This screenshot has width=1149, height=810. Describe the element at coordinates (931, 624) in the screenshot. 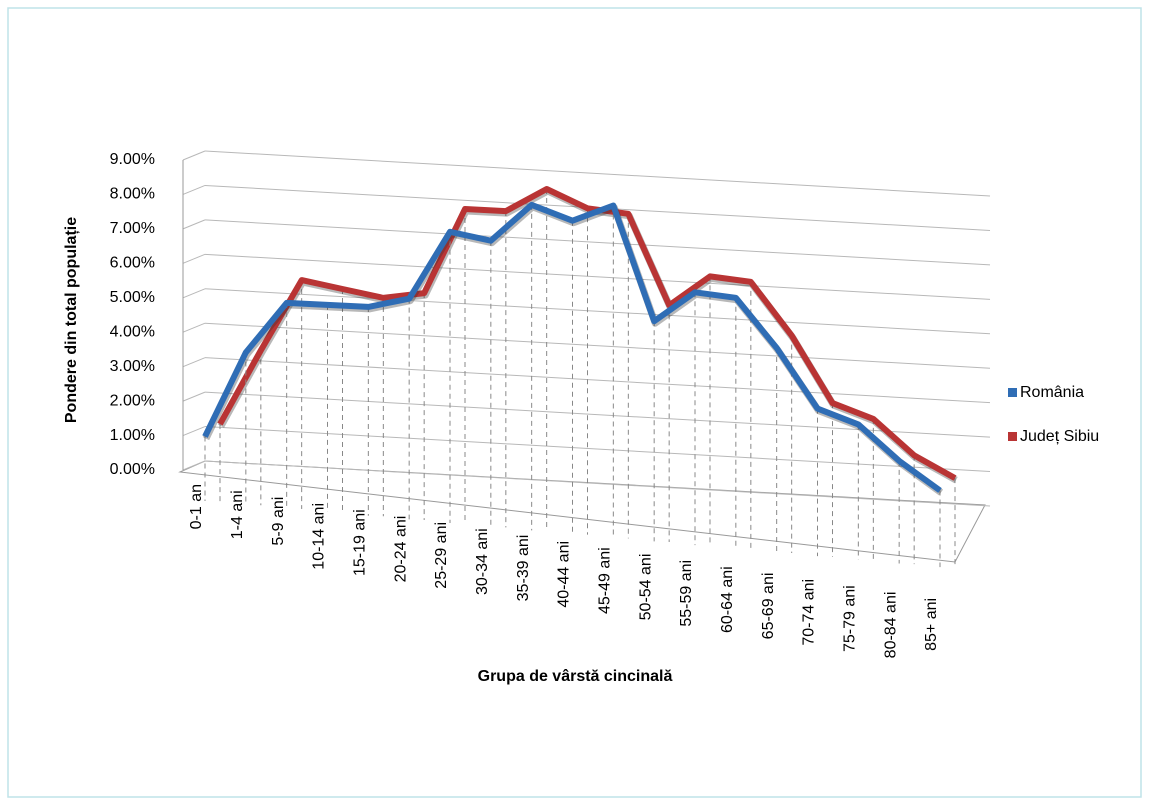

I see `x-tick-label: 85+ ani` at that location.